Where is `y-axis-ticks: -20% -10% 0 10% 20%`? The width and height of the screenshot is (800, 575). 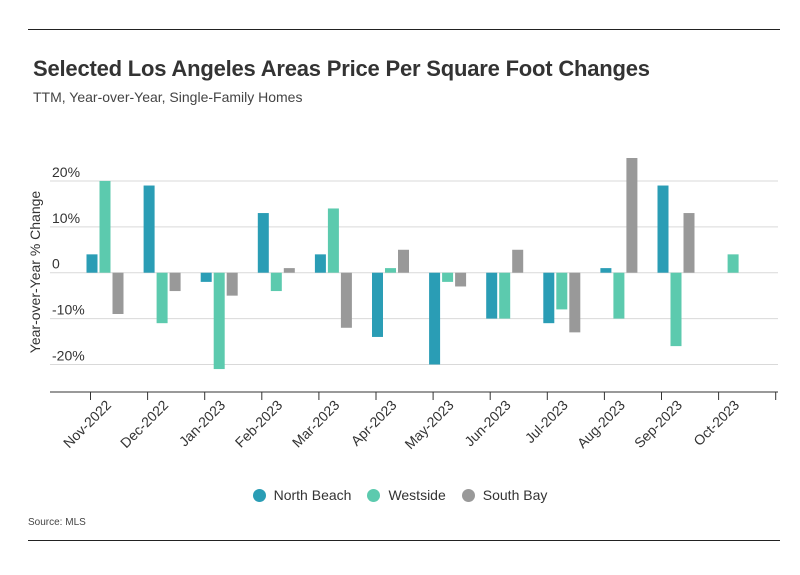
y-axis-ticks: -20% -10% 0 10% 20% is located at coordinates (68, 264).